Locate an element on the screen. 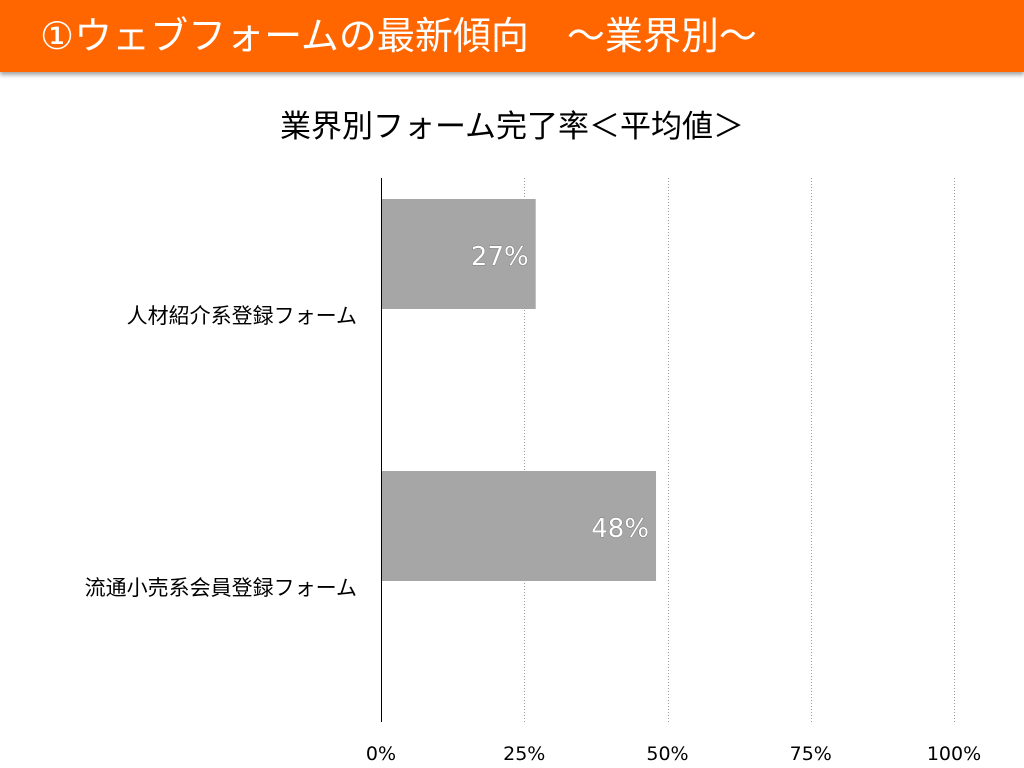  x-tick-label-3: 75% is located at coordinates (811, 754).